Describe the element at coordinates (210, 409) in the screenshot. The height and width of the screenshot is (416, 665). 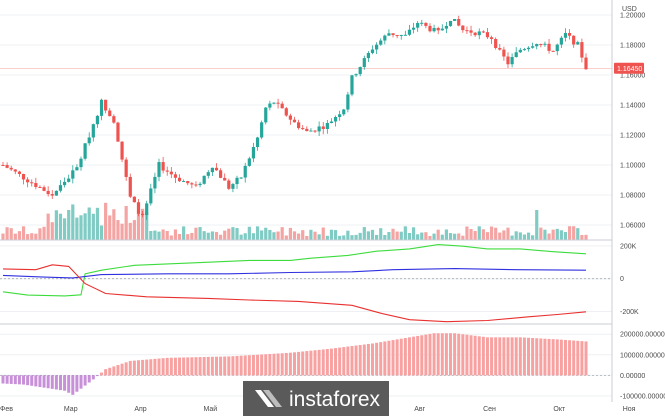
I see `month-label: Май` at that location.